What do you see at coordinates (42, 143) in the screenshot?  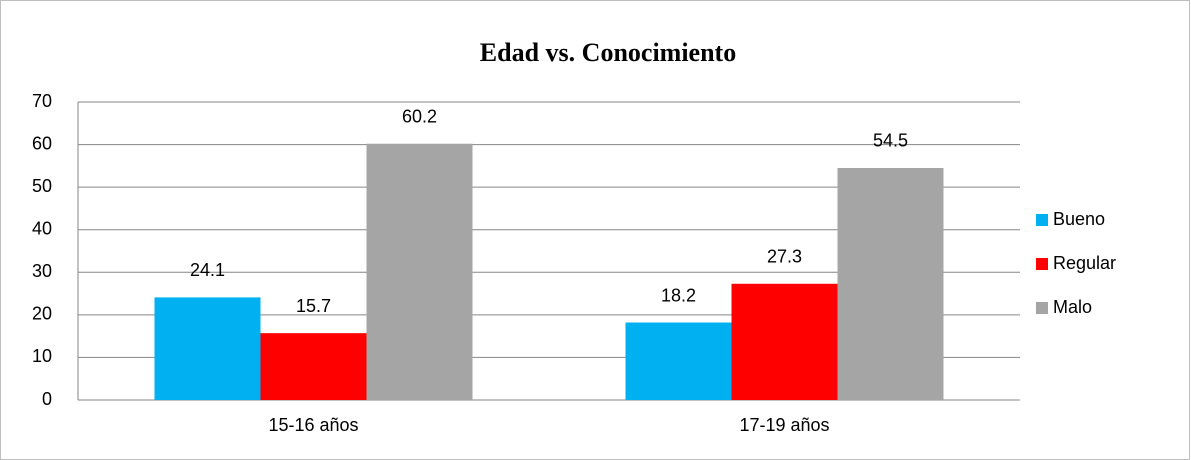 I see `y-tick-label: 60` at bounding box center [42, 143].